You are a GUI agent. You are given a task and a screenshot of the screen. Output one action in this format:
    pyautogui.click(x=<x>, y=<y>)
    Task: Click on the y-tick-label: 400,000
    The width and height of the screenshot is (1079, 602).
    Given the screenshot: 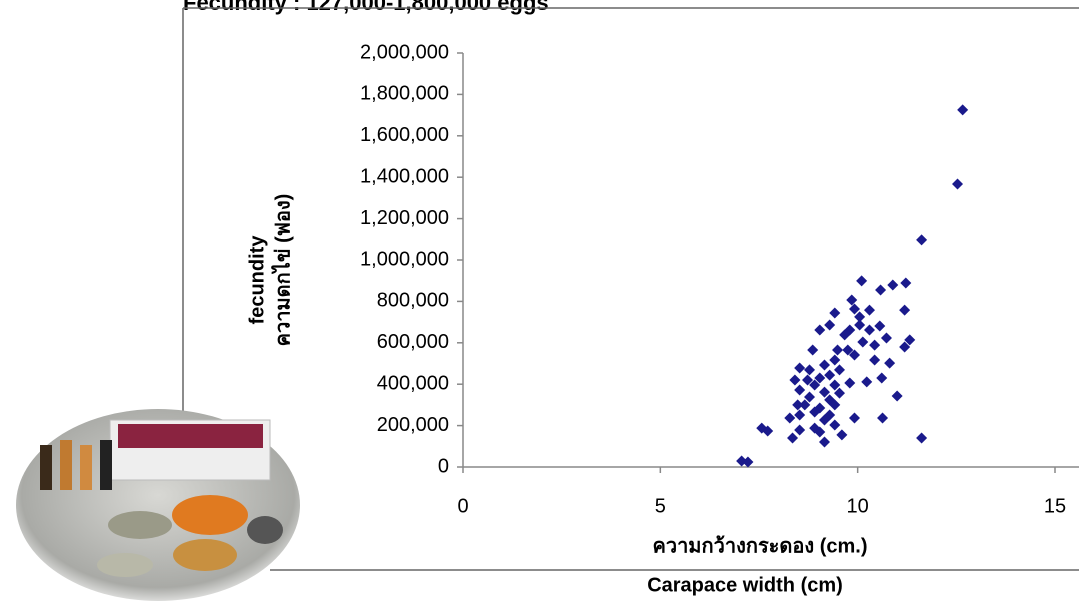 What is the action you would take?
    pyautogui.click(x=413, y=383)
    